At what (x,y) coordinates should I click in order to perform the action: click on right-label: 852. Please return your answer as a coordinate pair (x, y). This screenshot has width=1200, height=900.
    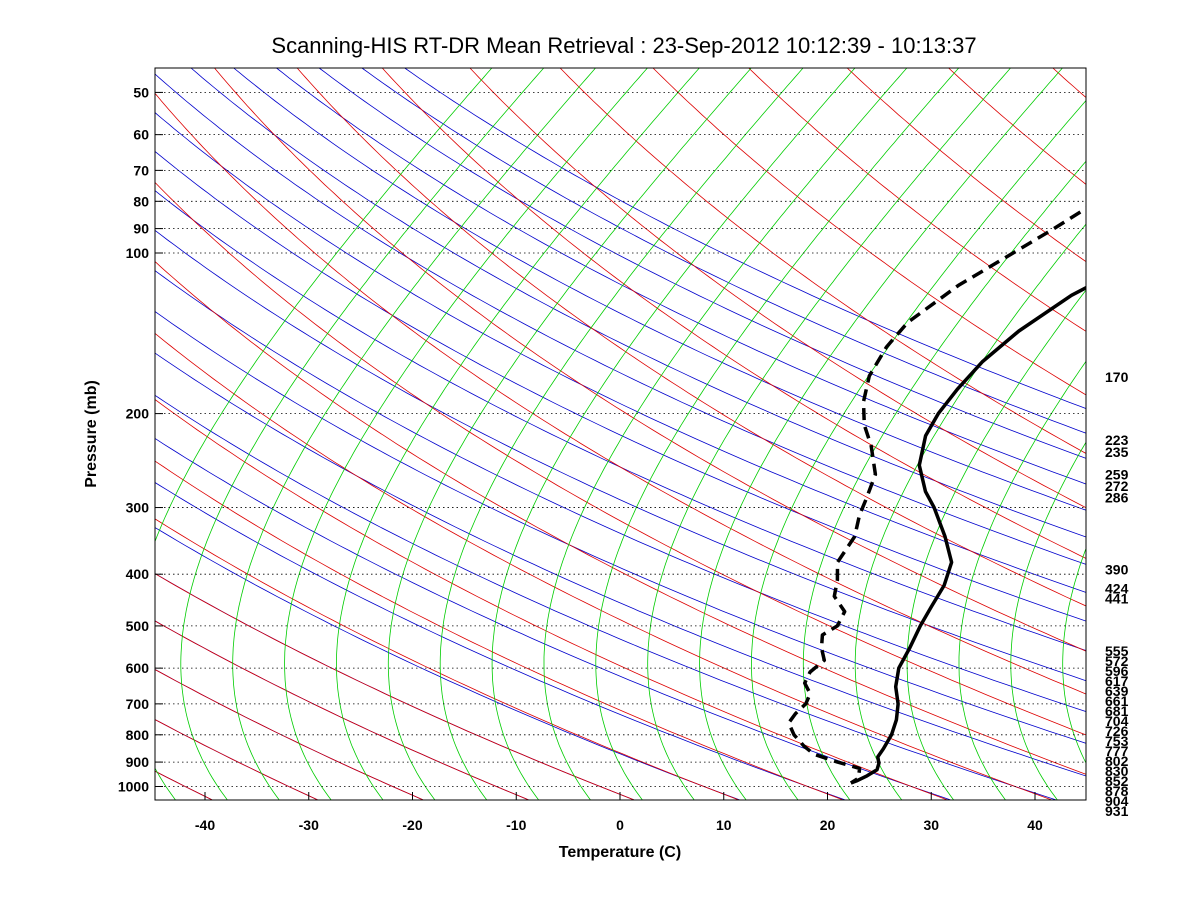
    Looking at the image, I should click on (1117, 781).